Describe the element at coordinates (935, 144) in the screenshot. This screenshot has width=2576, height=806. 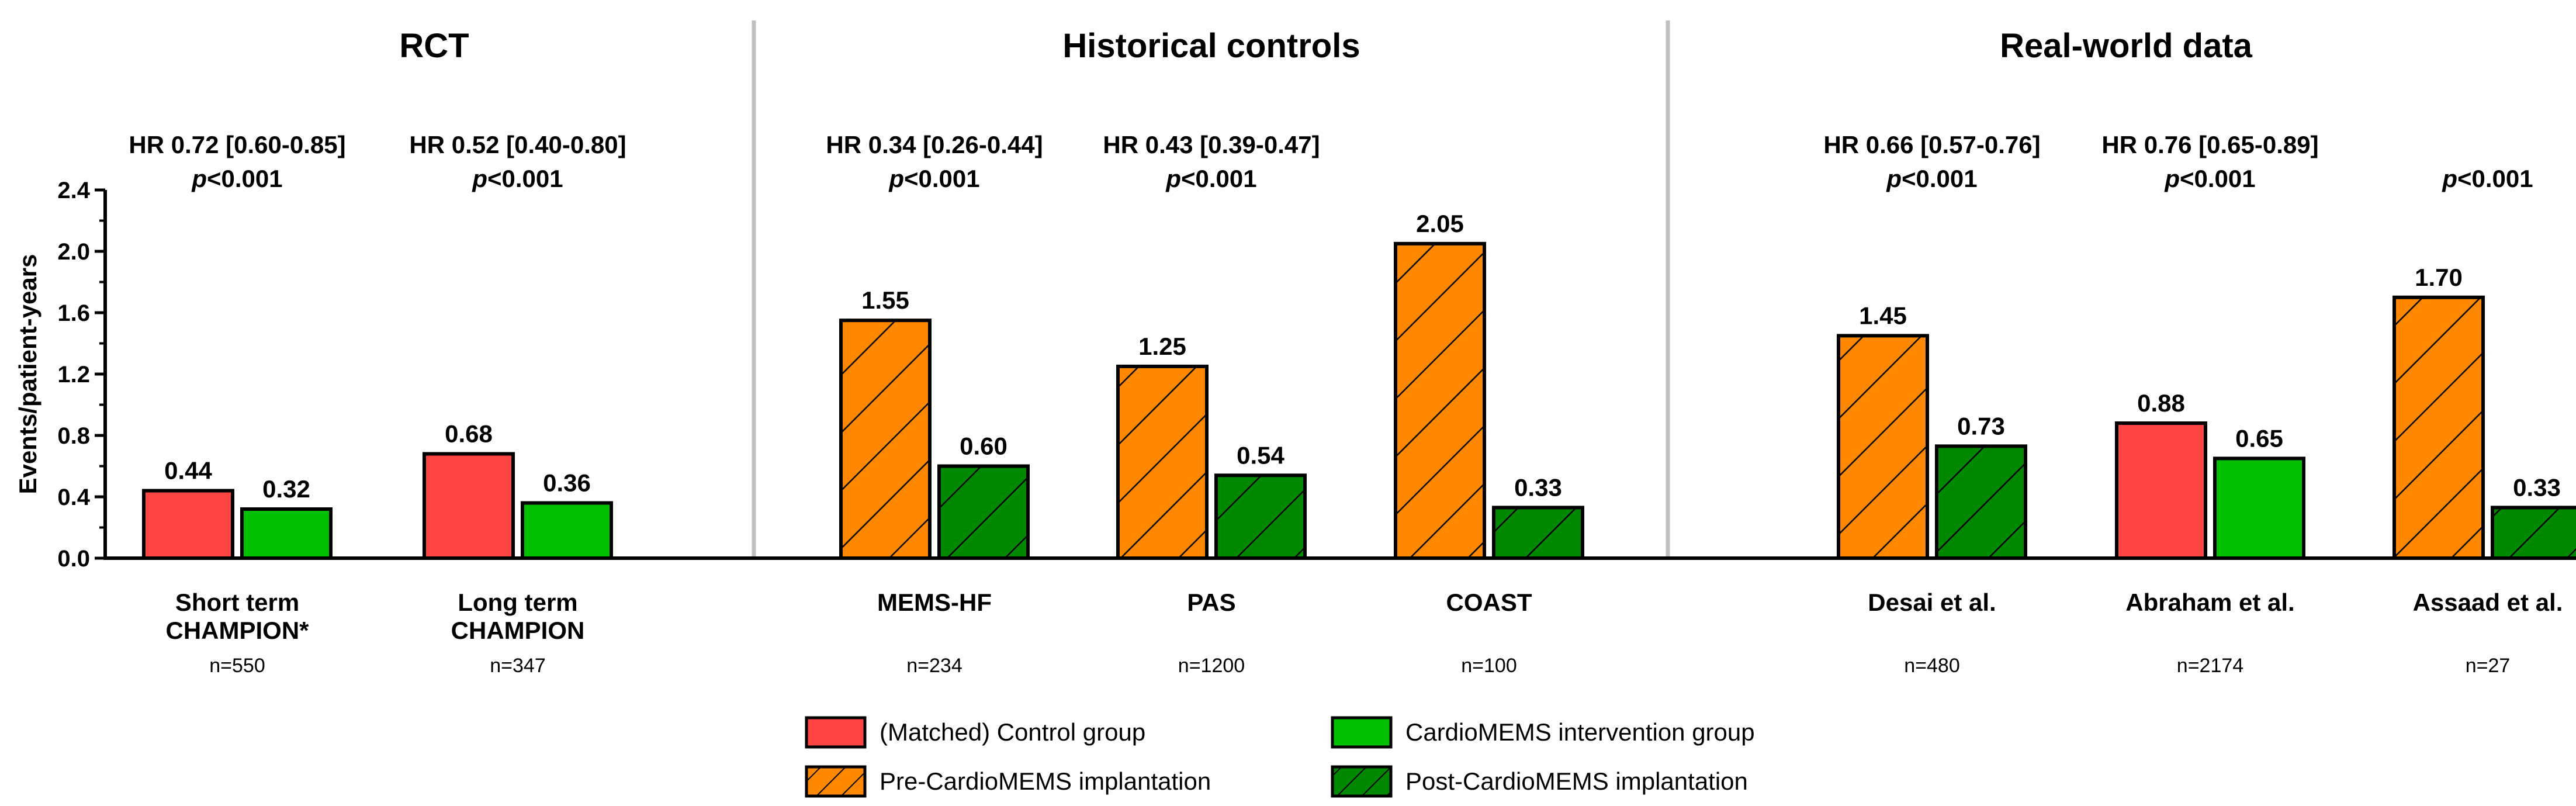
I see `hazard-ratio-label: HR 0.34 [0.26-0.44]` at that location.